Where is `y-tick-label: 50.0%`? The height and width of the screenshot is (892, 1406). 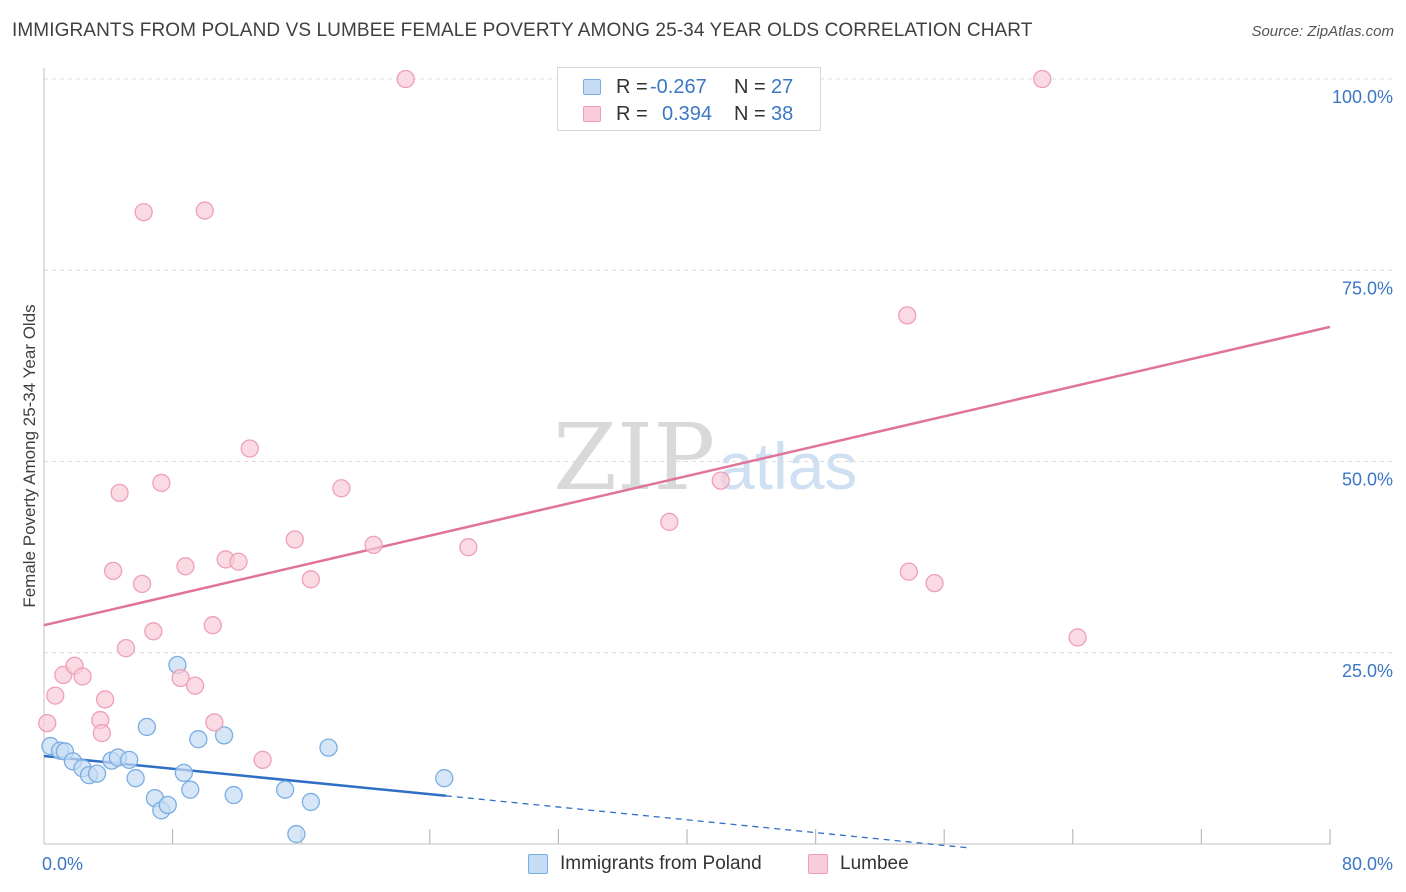
y-tick-label: 50.0% is located at coordinates (1367, 480).